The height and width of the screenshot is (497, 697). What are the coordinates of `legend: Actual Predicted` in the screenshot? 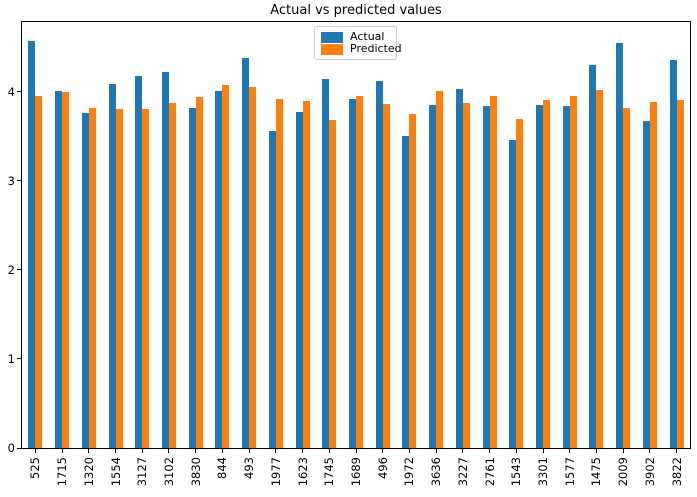 It's located at (358, 43).